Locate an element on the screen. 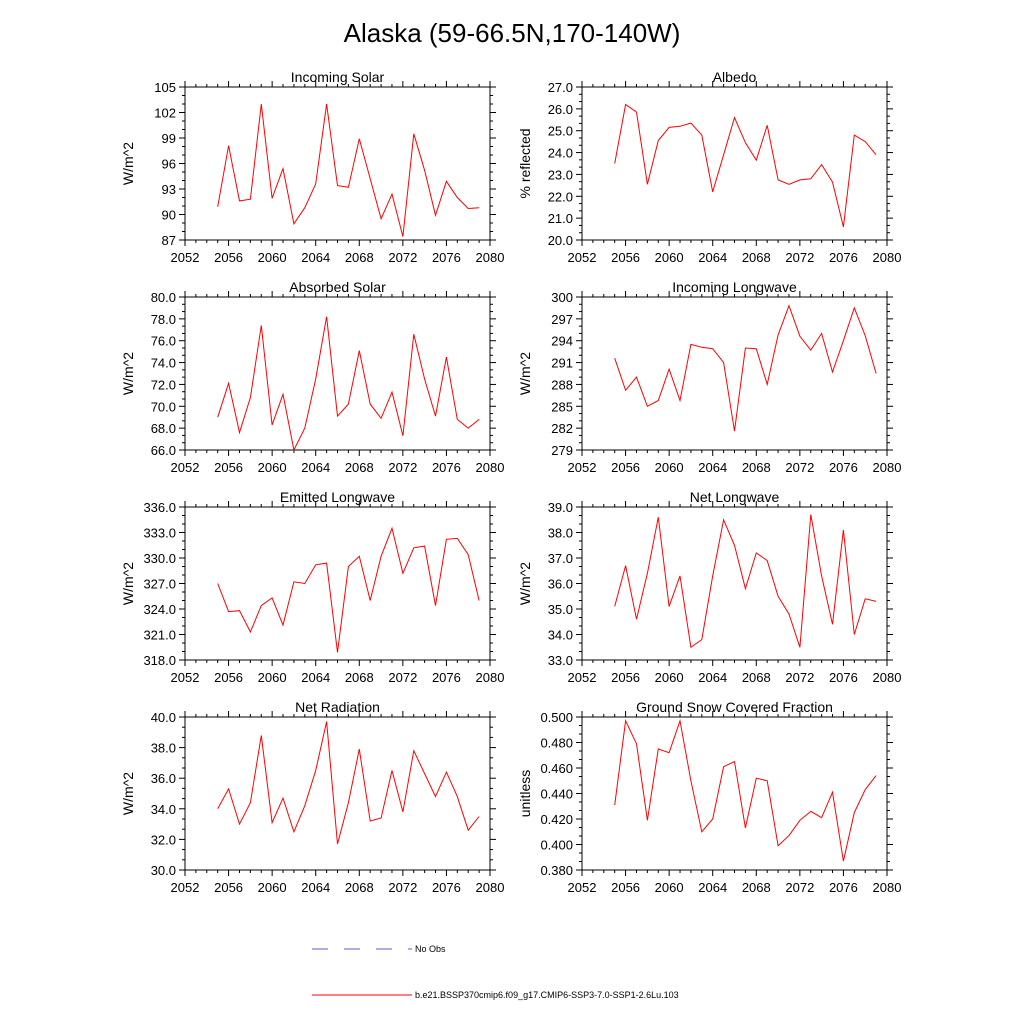 Image resolution: width=1024 pixels, height=1024 pixels. y-tick-label: 0.480 is located at coordinates (556, 743).